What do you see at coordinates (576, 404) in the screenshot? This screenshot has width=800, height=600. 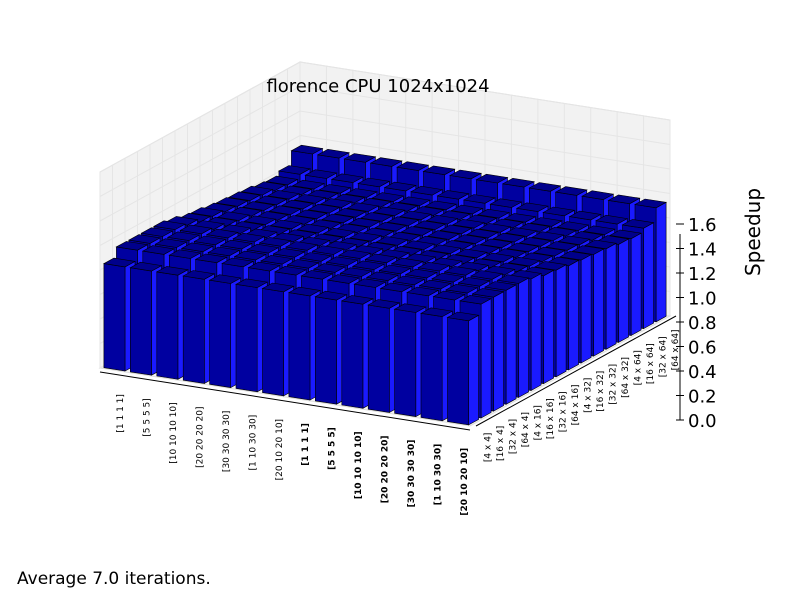 I see `y-tick-label: [64 x 16]` at bounding box center [576, 404].